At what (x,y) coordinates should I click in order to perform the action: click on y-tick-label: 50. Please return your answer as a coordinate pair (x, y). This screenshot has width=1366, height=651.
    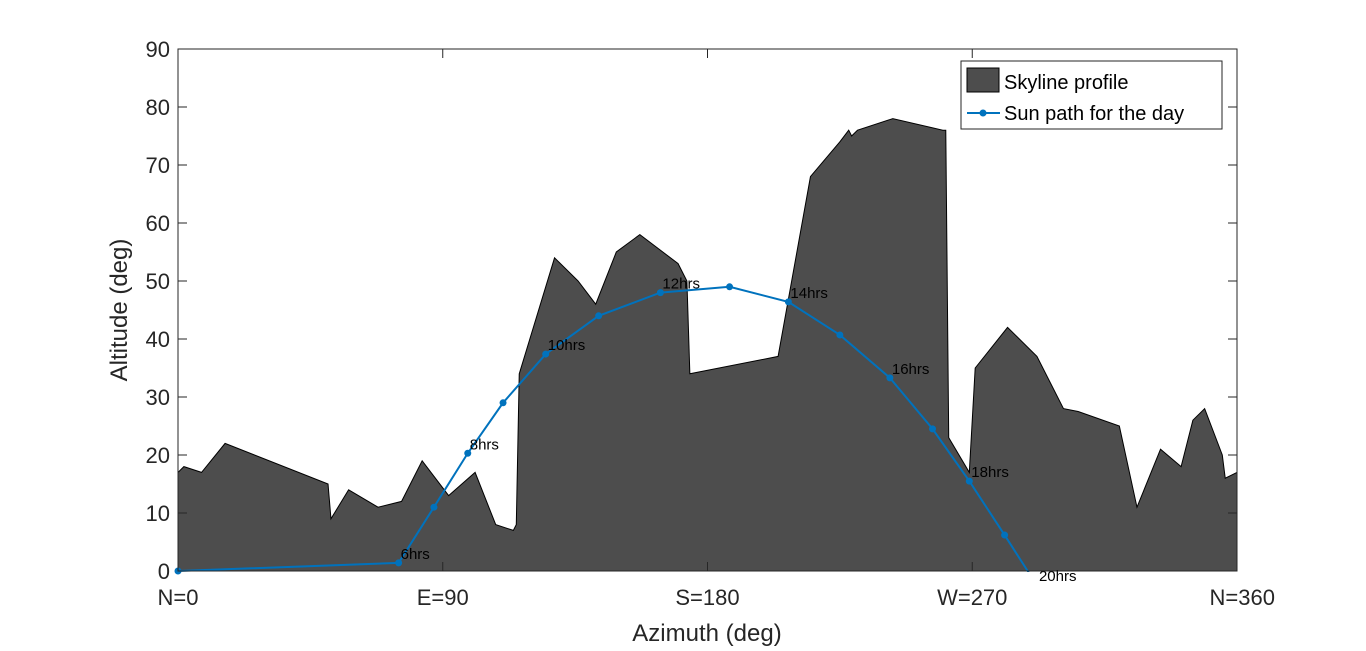
    Looking at the image, I should click on (158, 281).